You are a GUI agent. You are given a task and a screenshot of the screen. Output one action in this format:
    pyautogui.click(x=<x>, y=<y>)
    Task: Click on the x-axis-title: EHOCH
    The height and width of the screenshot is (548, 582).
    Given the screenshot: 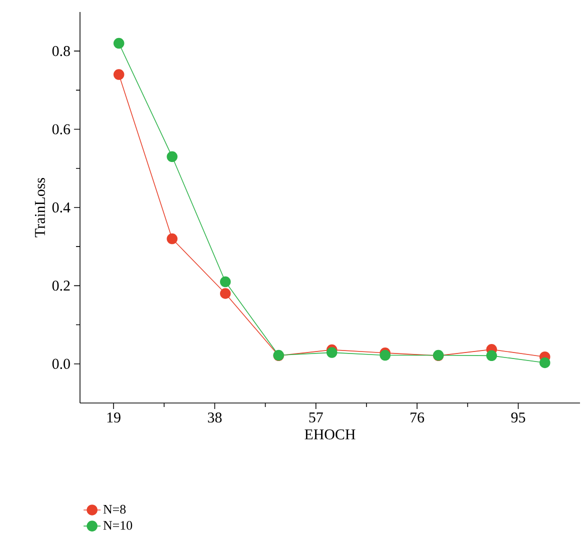 What is the action you would take?
    pyautogui.click(x=330, y=434)
    